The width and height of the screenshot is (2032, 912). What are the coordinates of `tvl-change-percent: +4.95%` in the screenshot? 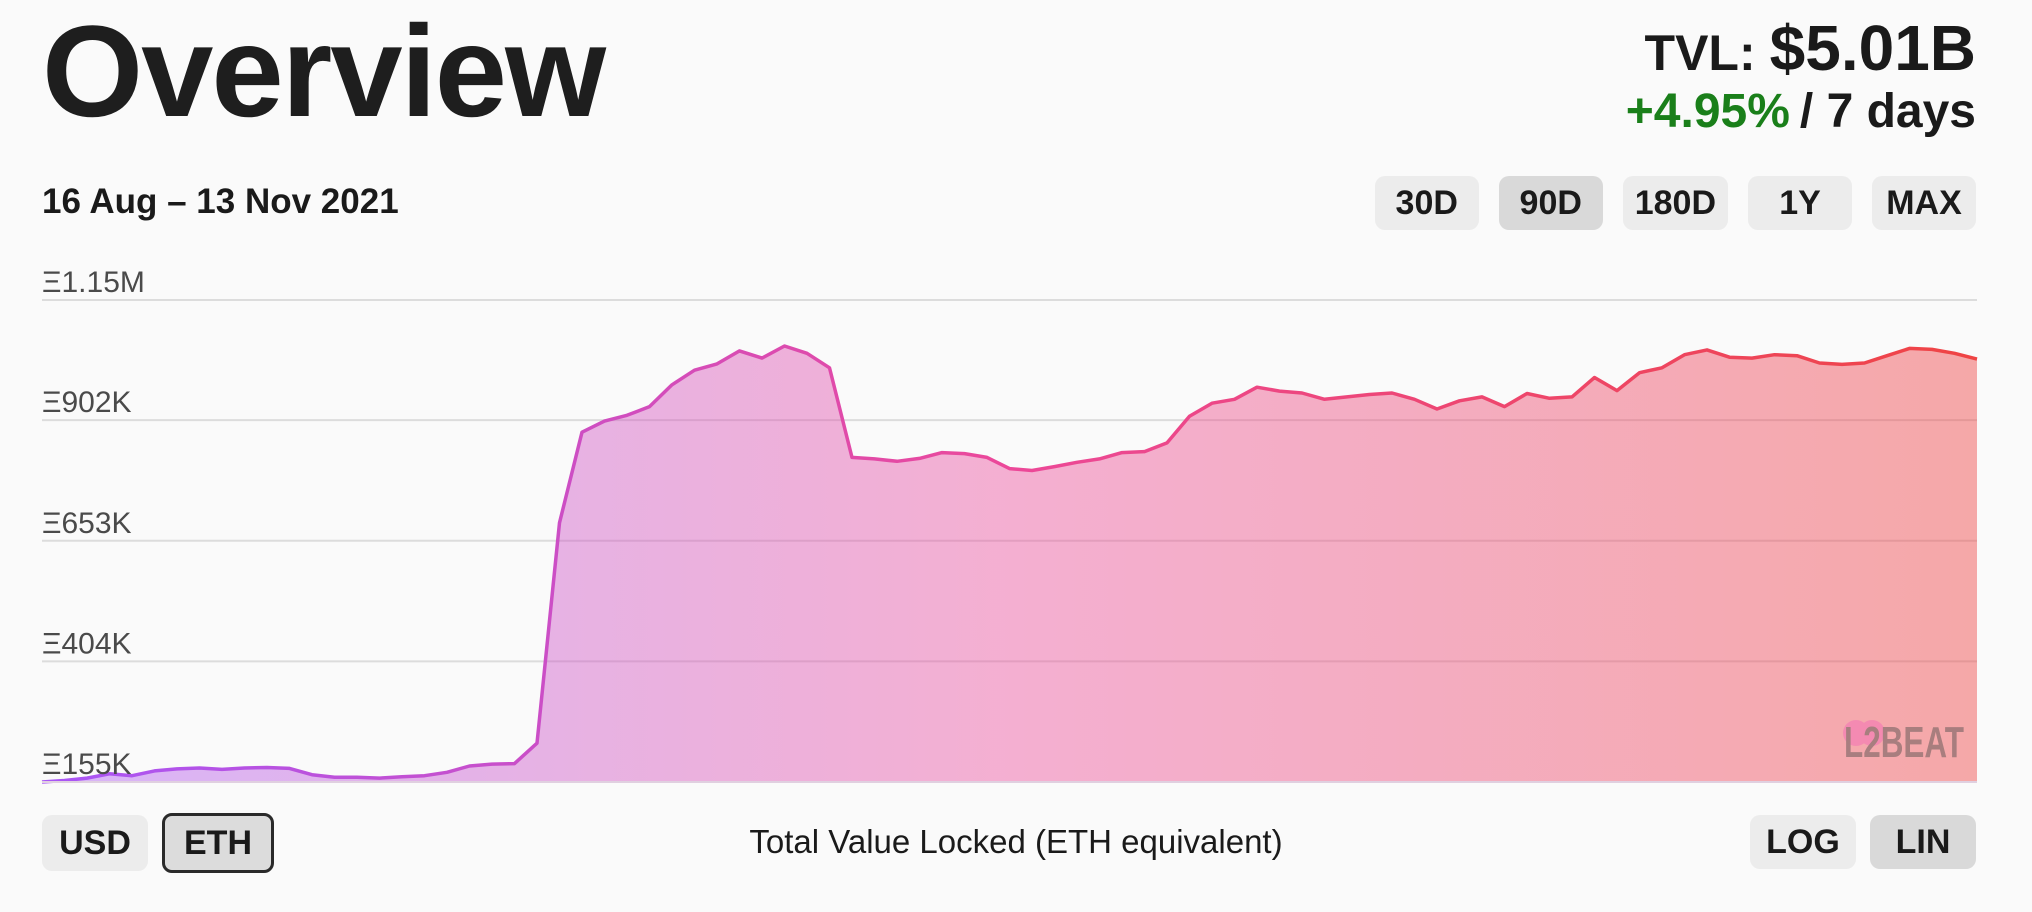 It's located at (1707, 111).